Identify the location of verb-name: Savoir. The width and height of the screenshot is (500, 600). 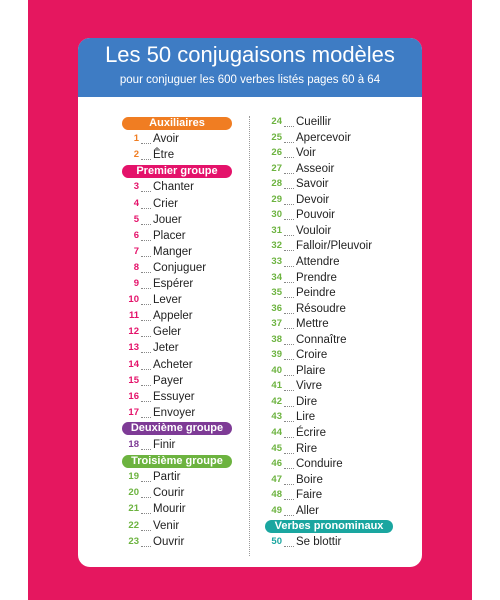
(312, 184).